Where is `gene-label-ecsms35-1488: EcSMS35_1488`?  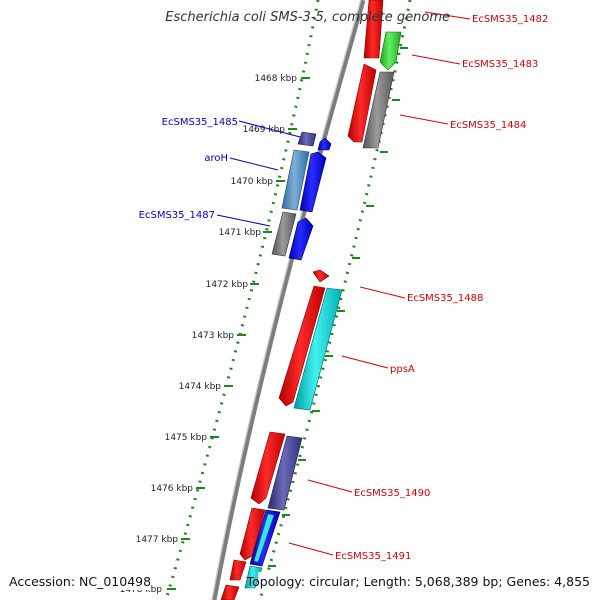
gene-label-ecsms35-1488: EcSMS35_1488 is located at coordinates (445, 298).